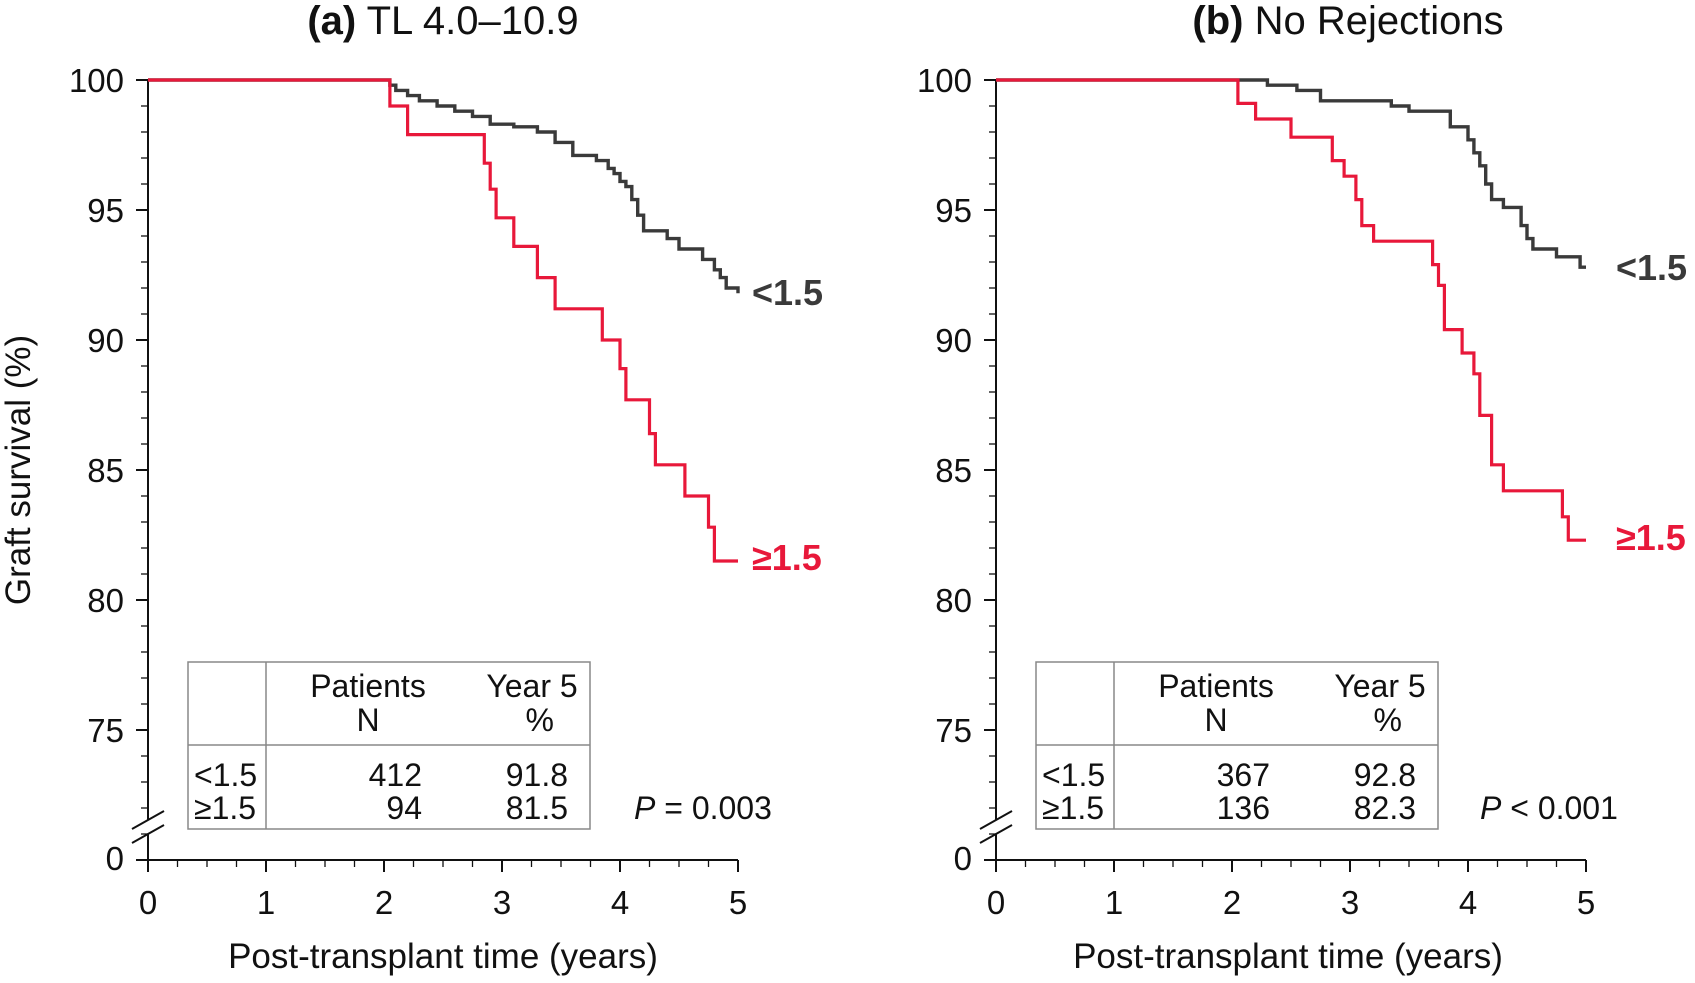 This screenshot has width=1695, height=983. Describe the element at coordinates (148, 902) in the screenshot. I see `panel-a-xtick-0: 0` at that location.